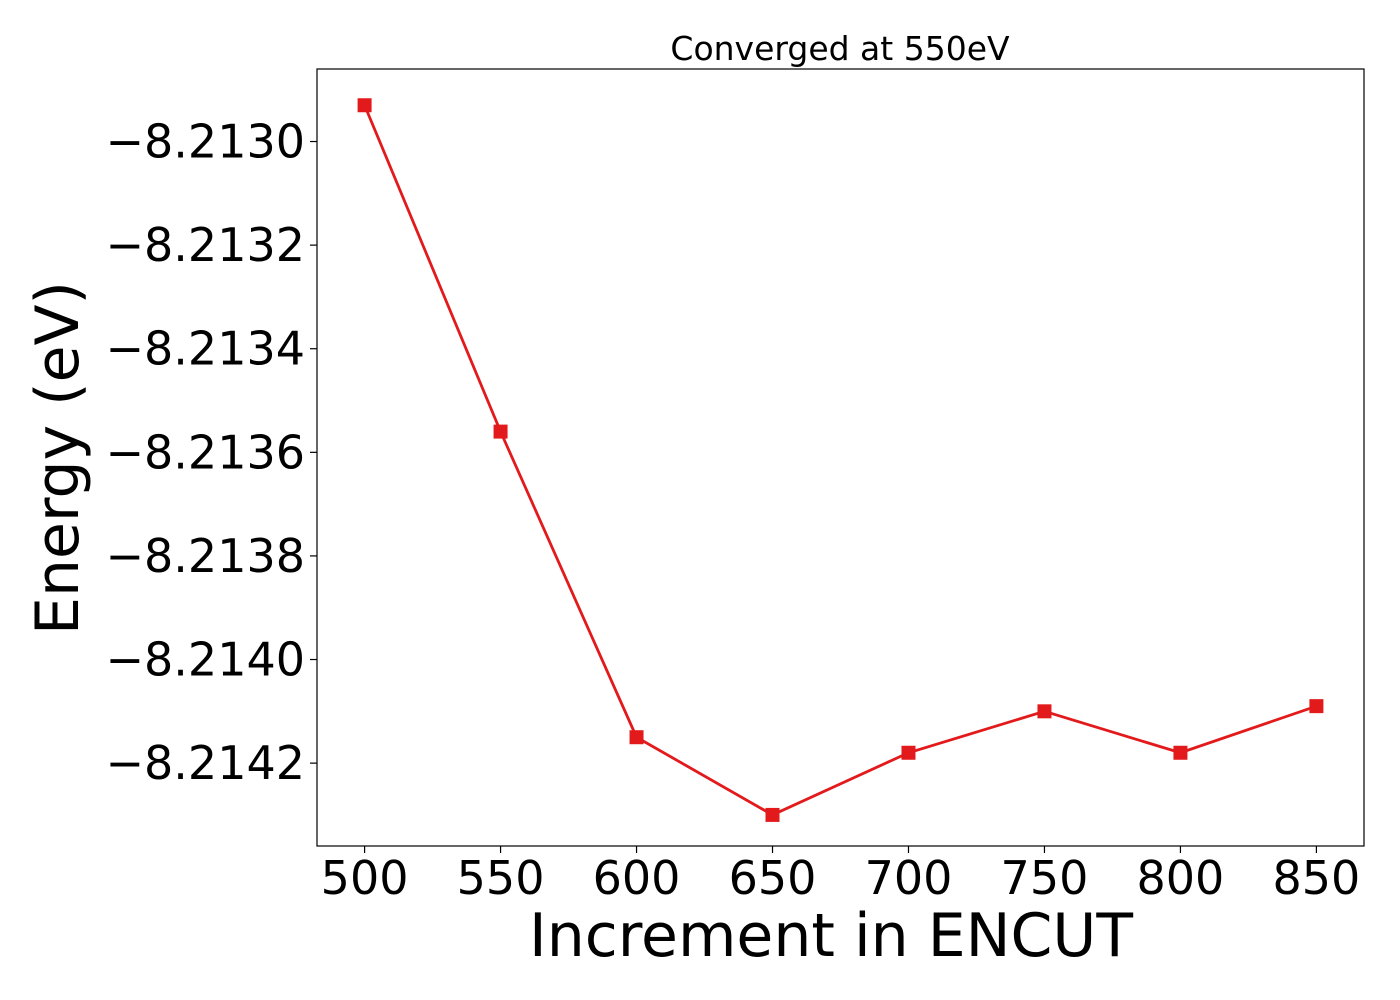 The width and height of the screenshot is (1400, 1000). What do you see at coordinates (58, 458) in the screenshot?
I see `y-axis-label: Energy (eV)` at bounding box center [58, 458].